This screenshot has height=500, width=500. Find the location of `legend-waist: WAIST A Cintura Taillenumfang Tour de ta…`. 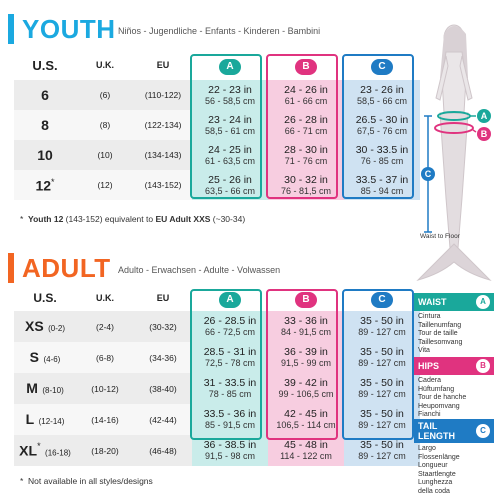

legend-waist: WAIST A Cintura Taillenumfang Tour de ta… is located at coordinates (454, 325).